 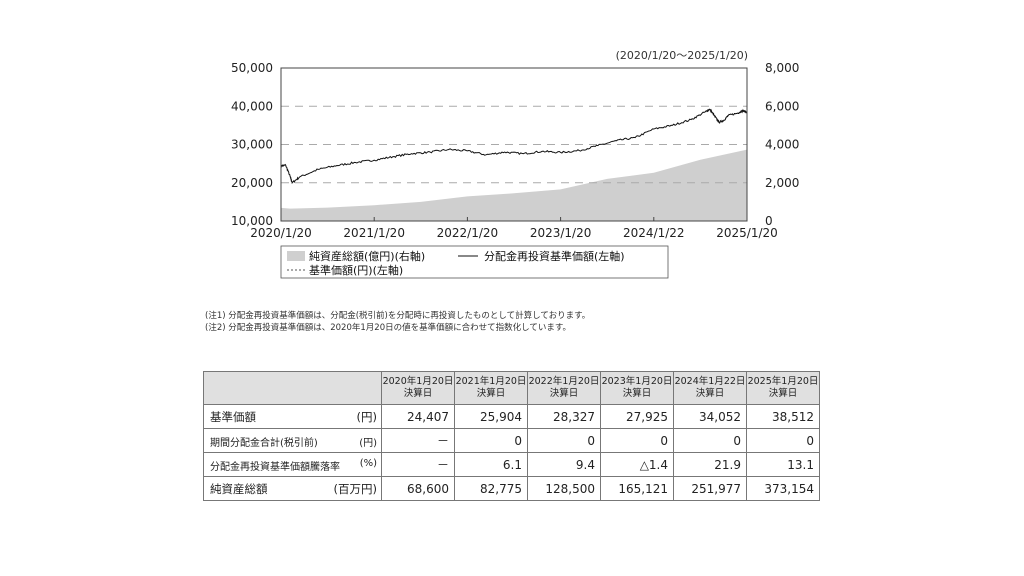 What do you see at coordinates (418, 488) in the screenshot?
I see `table-cell: 68,600` at bounding box center [418, 488].